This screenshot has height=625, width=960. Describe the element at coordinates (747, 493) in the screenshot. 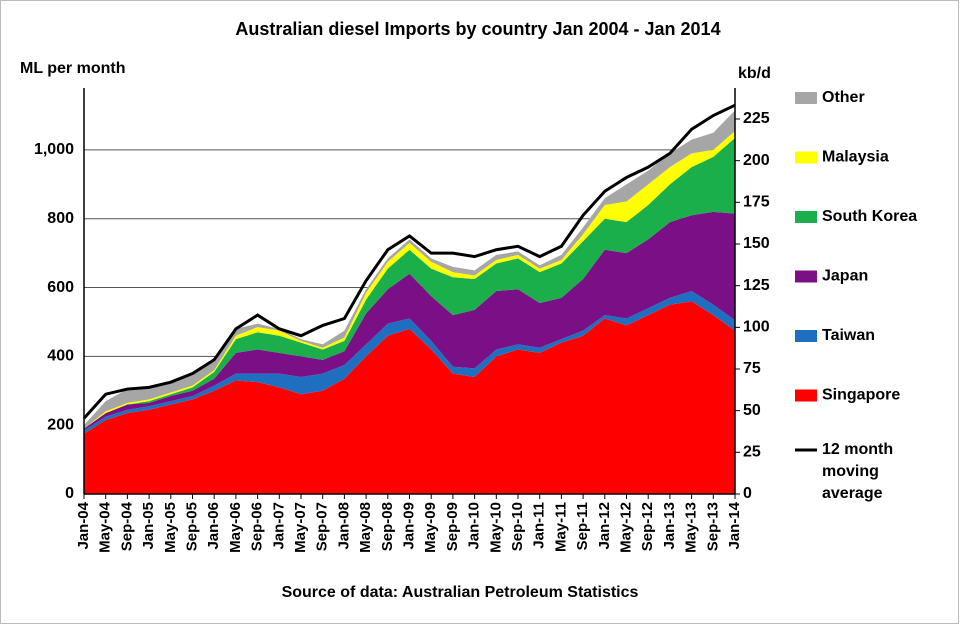

I see `y2-tick-label: 0` at that location.